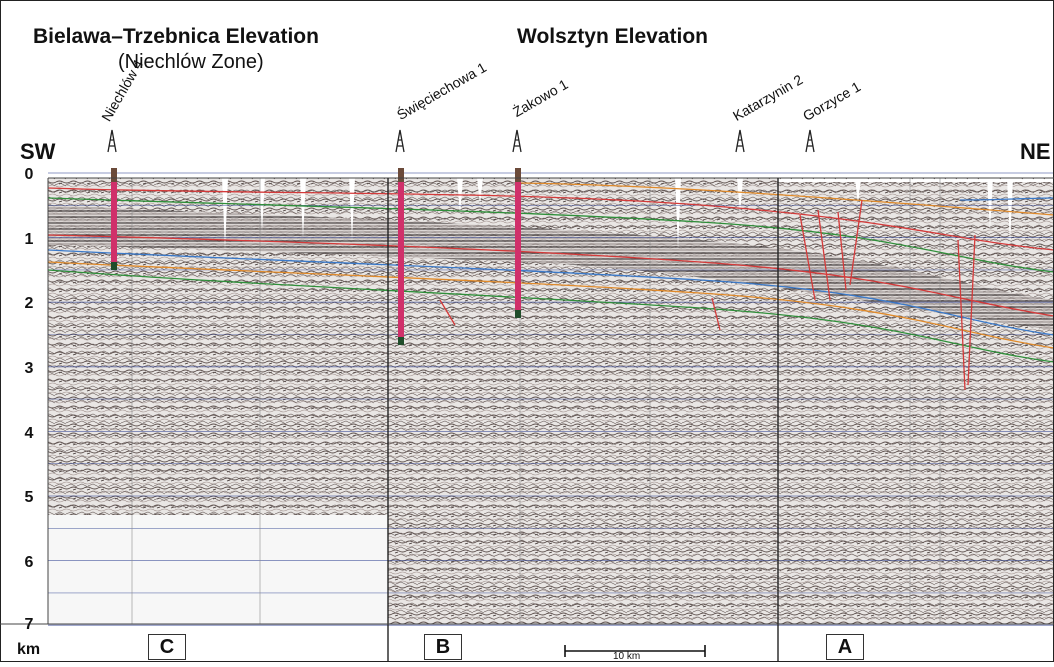  Describe the element at coordinates (612, 36) in the screenshot. I see `center-region-title: Wolsztyn Elevation` at that location.